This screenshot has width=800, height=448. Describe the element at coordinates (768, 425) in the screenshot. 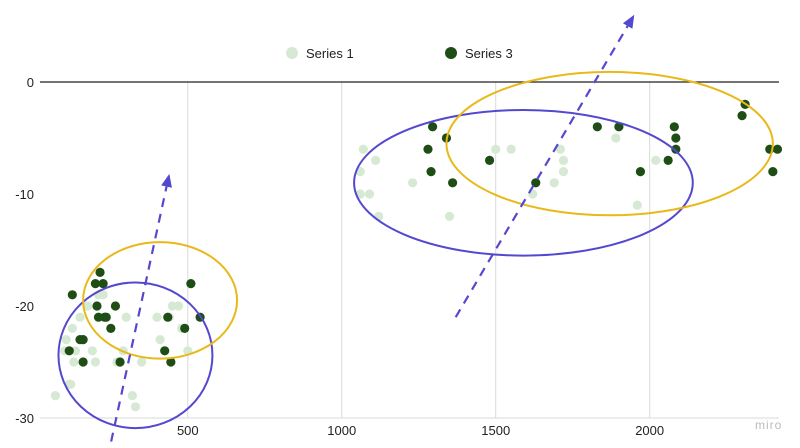

I see `watermark-text: miro` at that location.